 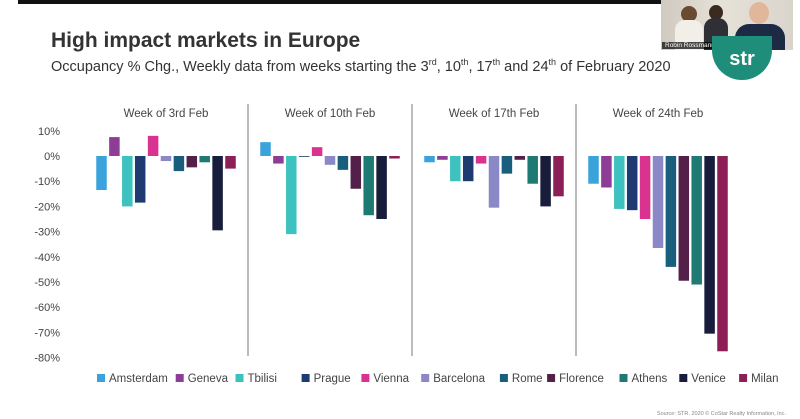 What do you see at coordinates (332, 379) in the screenshot?
I see `legend-label: Prague` at bounding box center [332, 379].